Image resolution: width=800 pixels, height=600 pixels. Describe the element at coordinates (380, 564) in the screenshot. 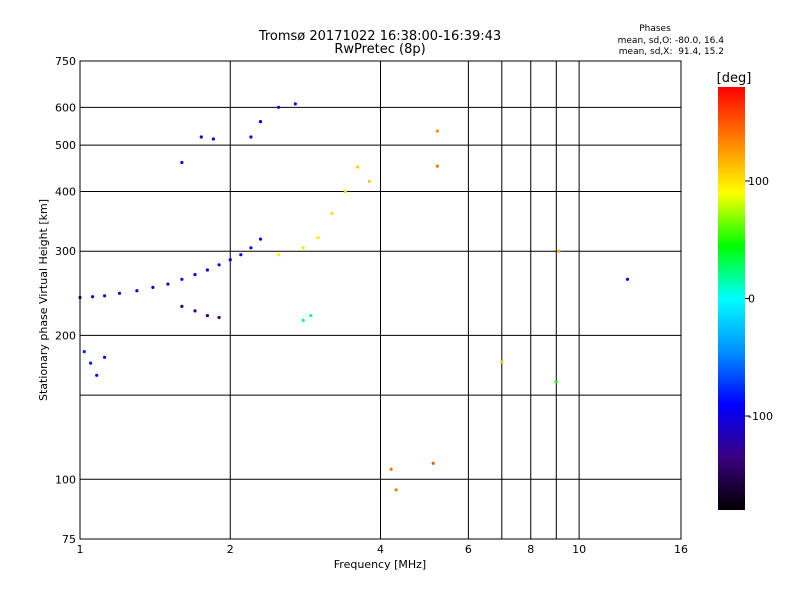

I see `x-axis-label: Frequency [MHz]` at that location.